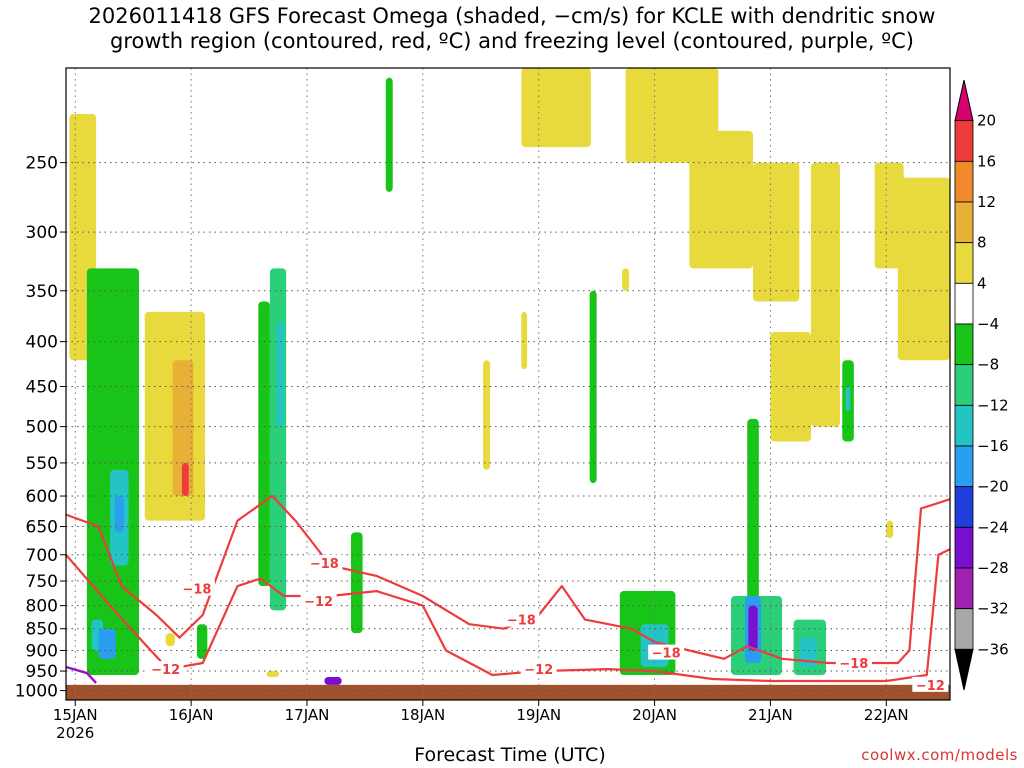 This screenshot has width=1024, height=768. I want to click on colorbar-label: −24, so click(993, 527).